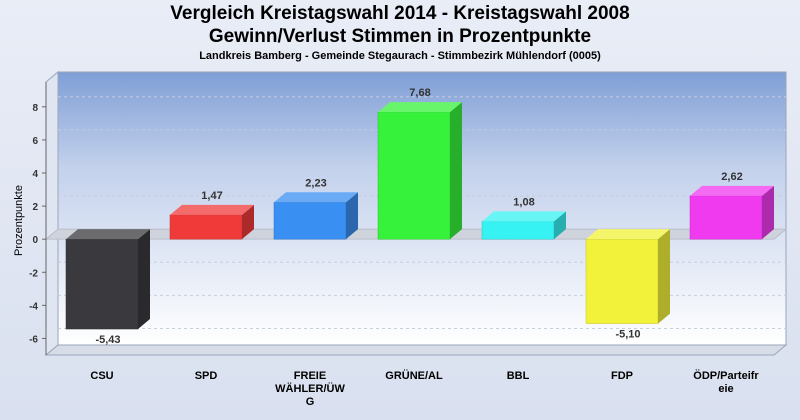  What do you see at coordinates (206, 376) in the screenshot?
I see `x-category-label: SPD` at bounding box center [206, 376].